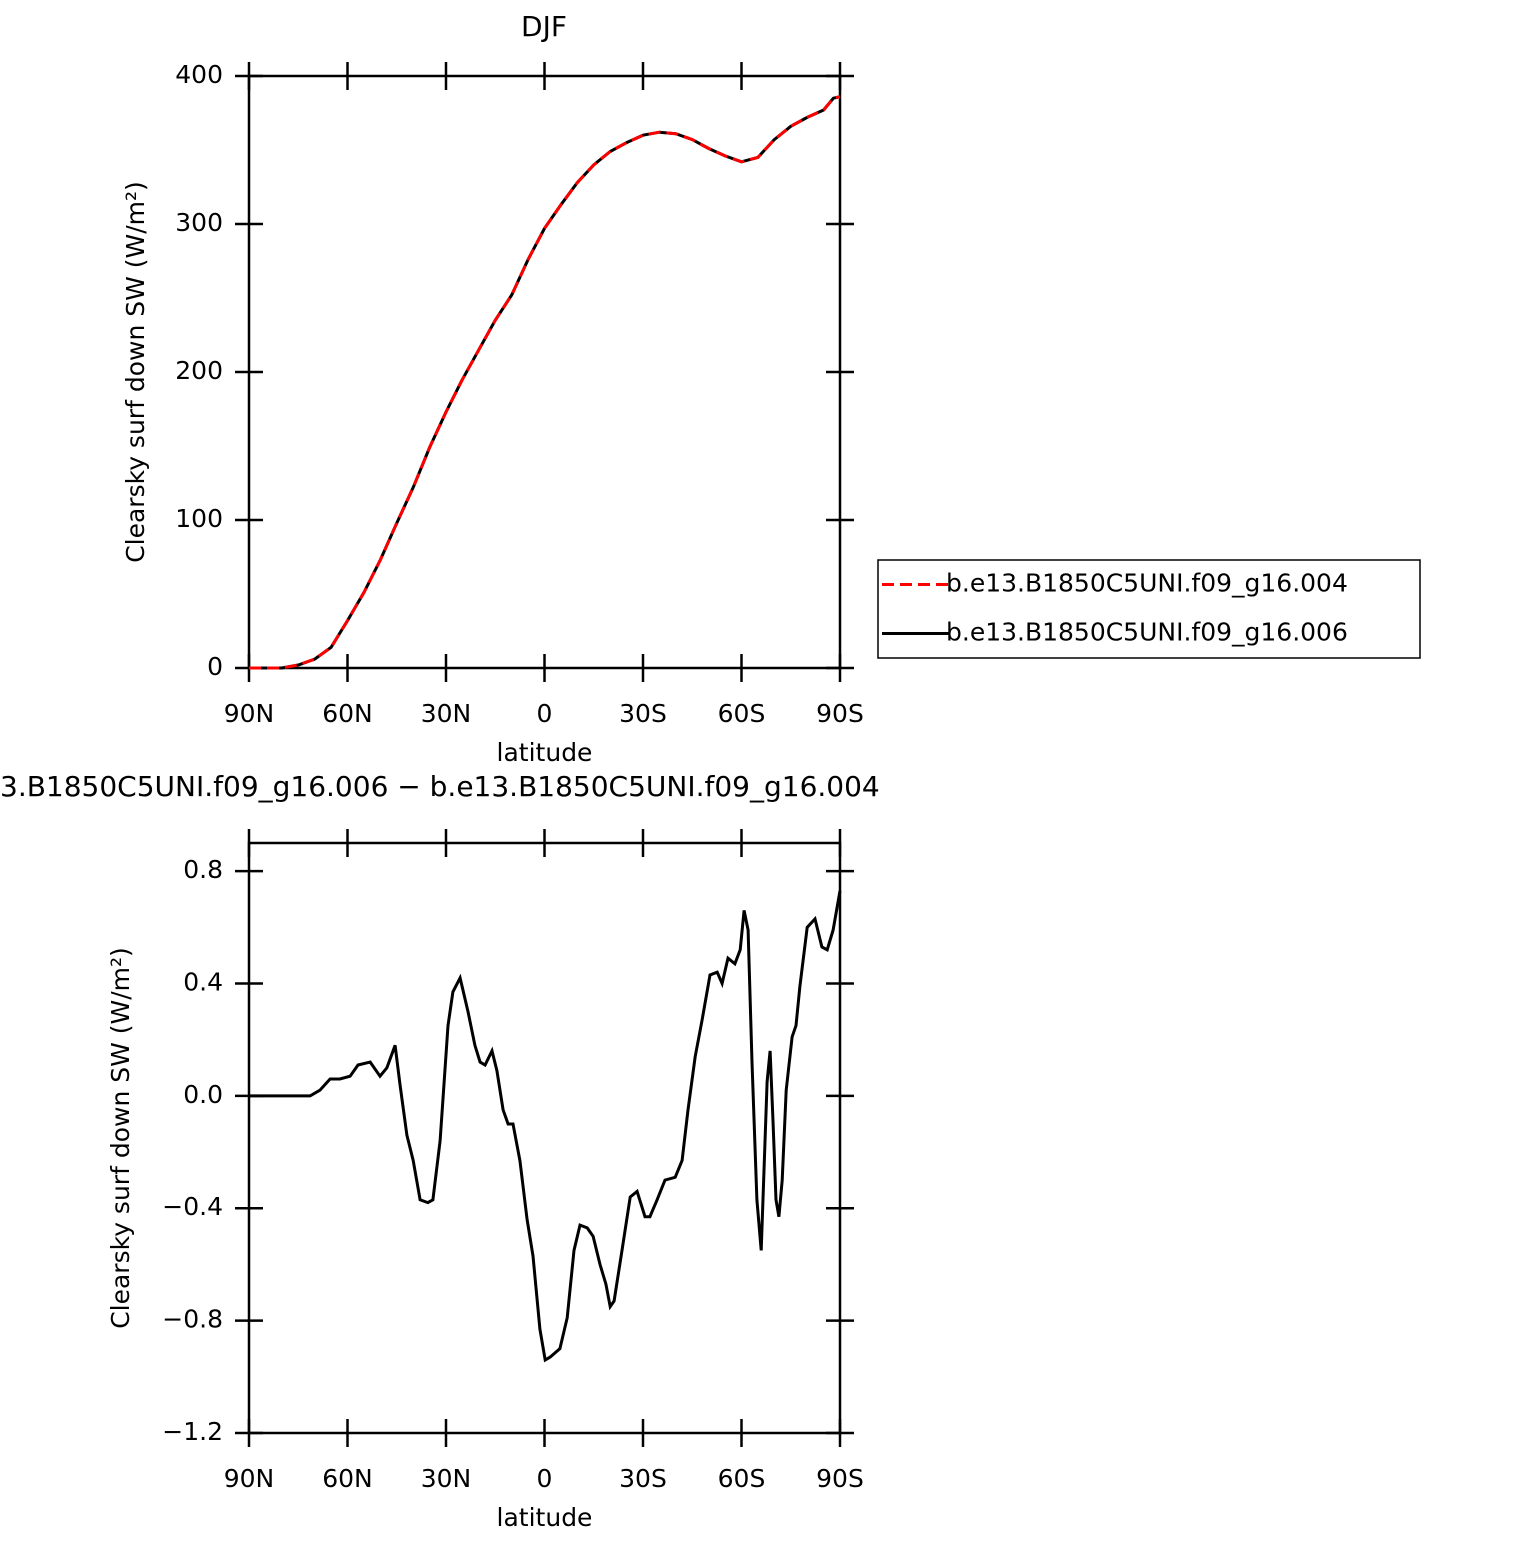  I want to click on plot-frame, so click(544, 1138).